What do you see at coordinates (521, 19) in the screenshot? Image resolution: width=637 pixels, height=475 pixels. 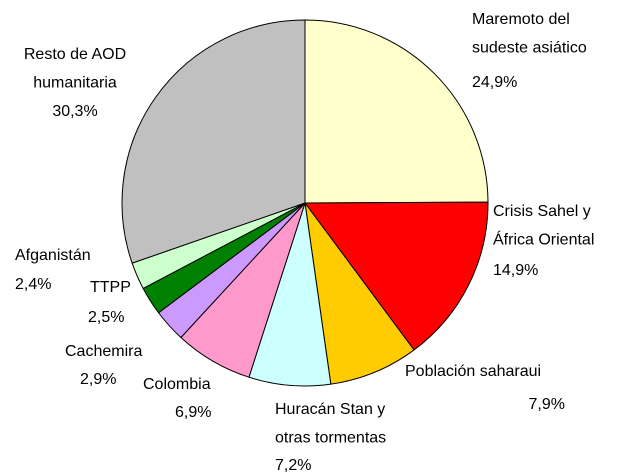 I see `slice-label: Maremoto del` at bounding box center [521, 19].